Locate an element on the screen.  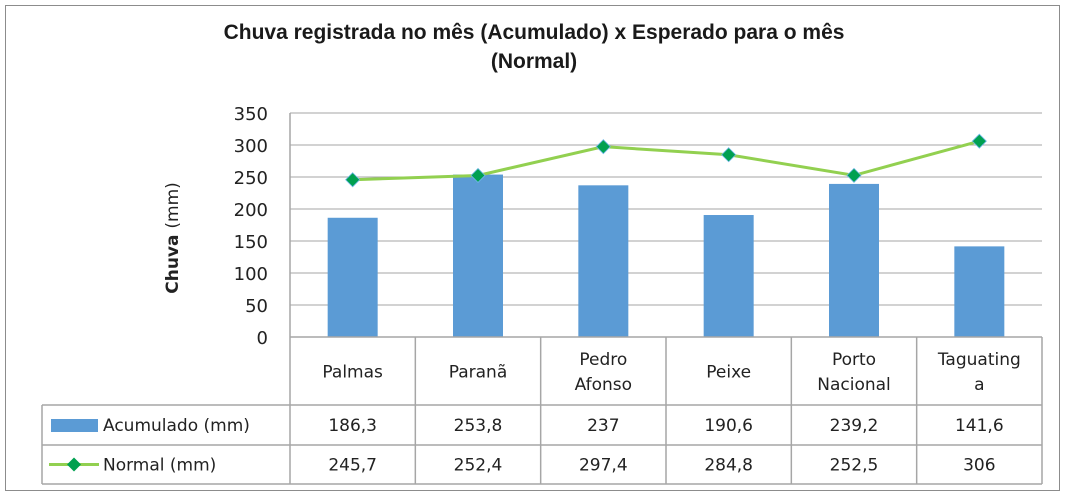
x-category-label: Afonso is located at coordinates (603, 385).